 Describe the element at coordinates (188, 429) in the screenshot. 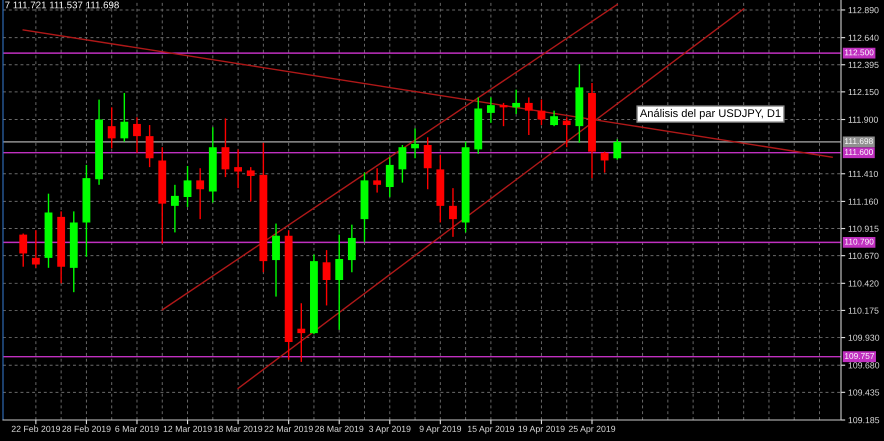

I see `x-tick-label: 12 Mar 2019` at that location.